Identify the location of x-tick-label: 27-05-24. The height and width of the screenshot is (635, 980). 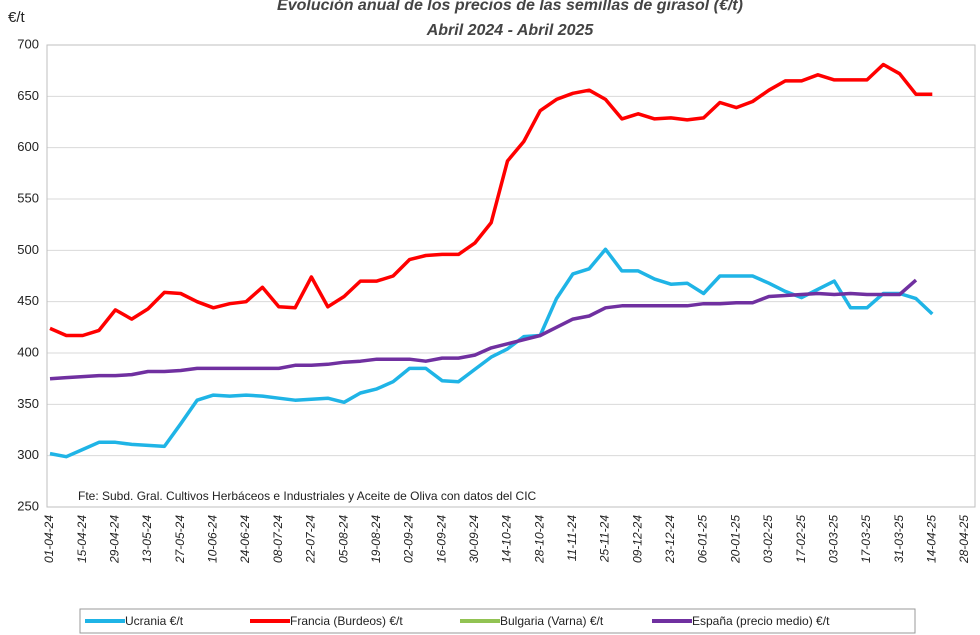
(180, 539).